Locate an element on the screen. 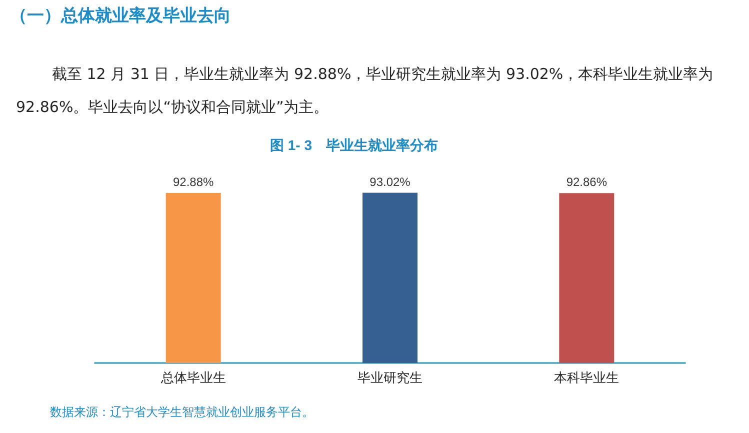 The width and height of the screenshot is (749, 433). chart-subtitle: （一）总体就业率及毕业去向 is located at coordinates (120, 16).